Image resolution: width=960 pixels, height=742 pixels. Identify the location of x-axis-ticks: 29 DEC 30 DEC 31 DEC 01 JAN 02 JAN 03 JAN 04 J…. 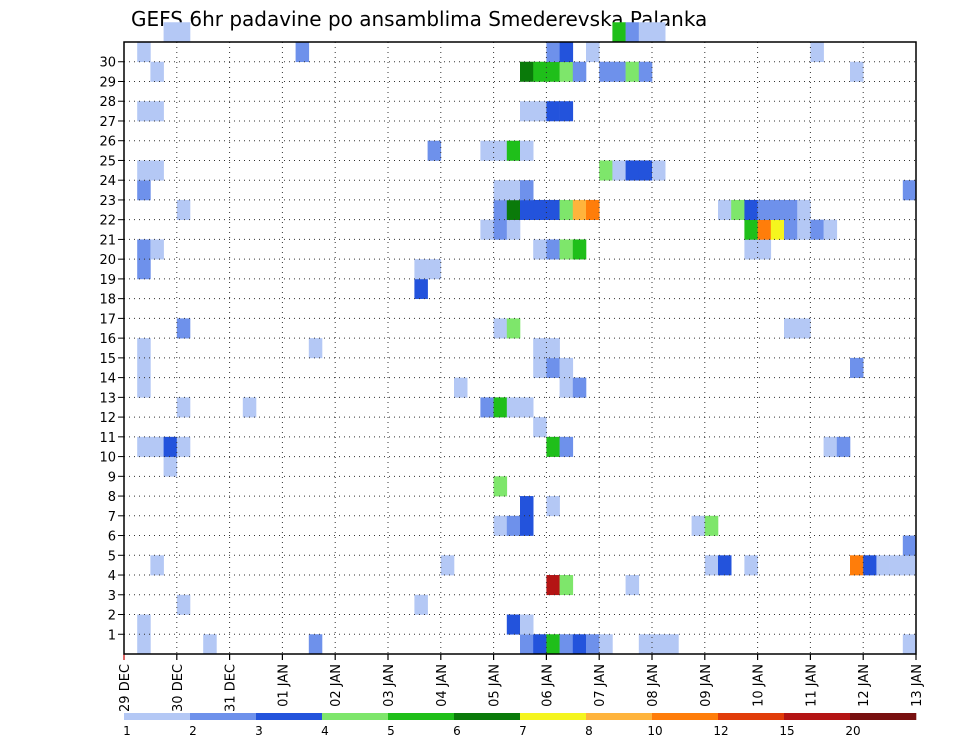
(521, 683).